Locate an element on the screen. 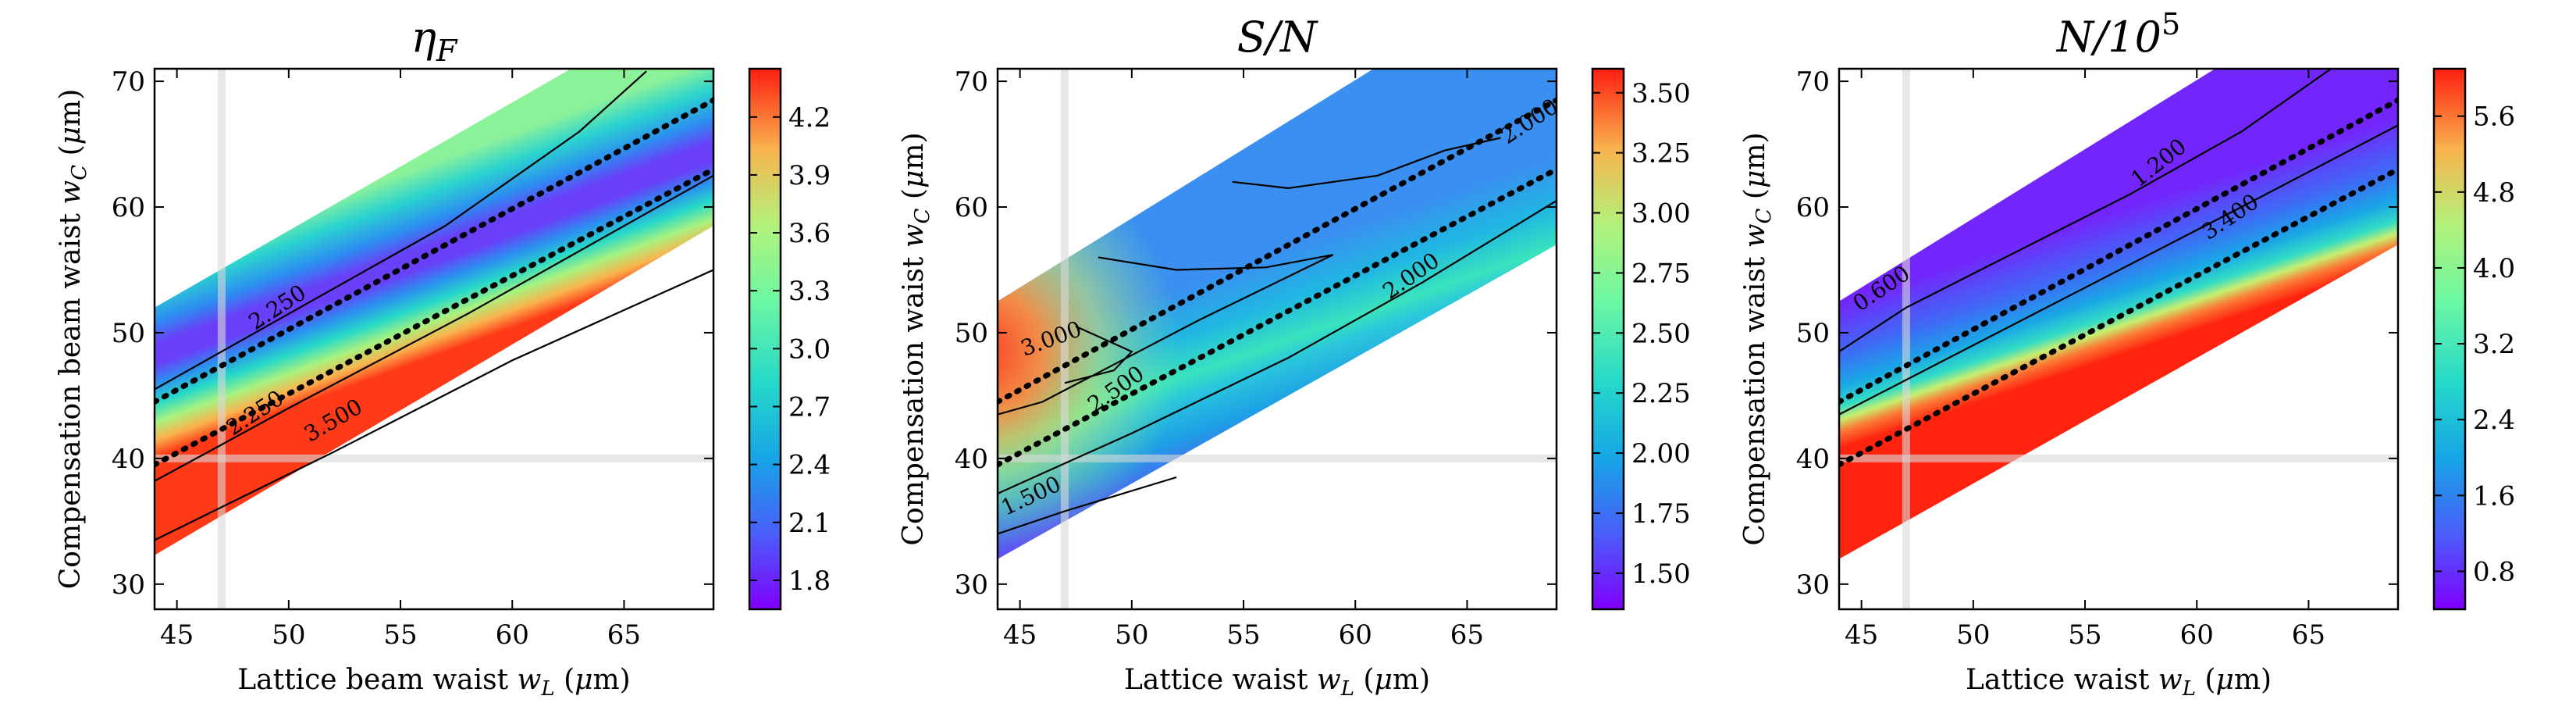  colorbar-tick-label: 1.6 is located at coordinates (2494, 496).